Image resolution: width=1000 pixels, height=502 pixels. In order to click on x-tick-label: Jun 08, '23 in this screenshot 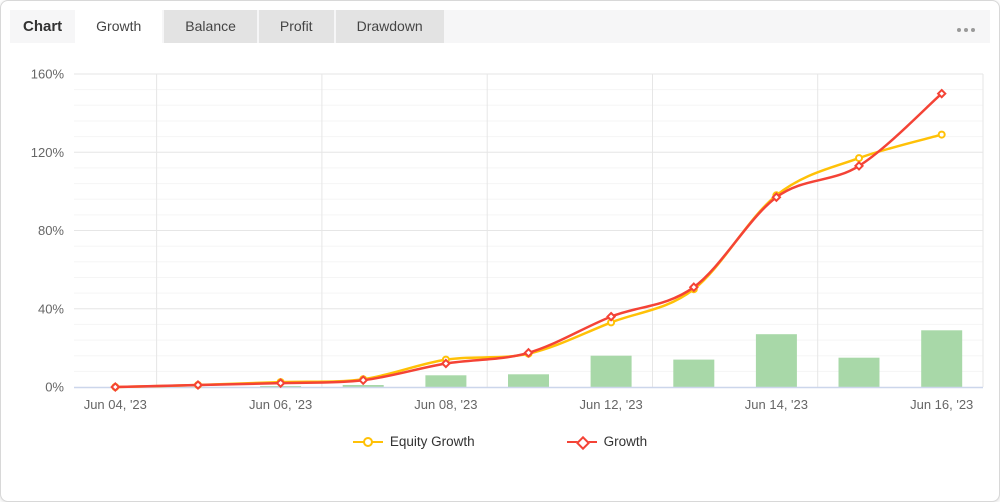, I will do `click(445, 404)`.